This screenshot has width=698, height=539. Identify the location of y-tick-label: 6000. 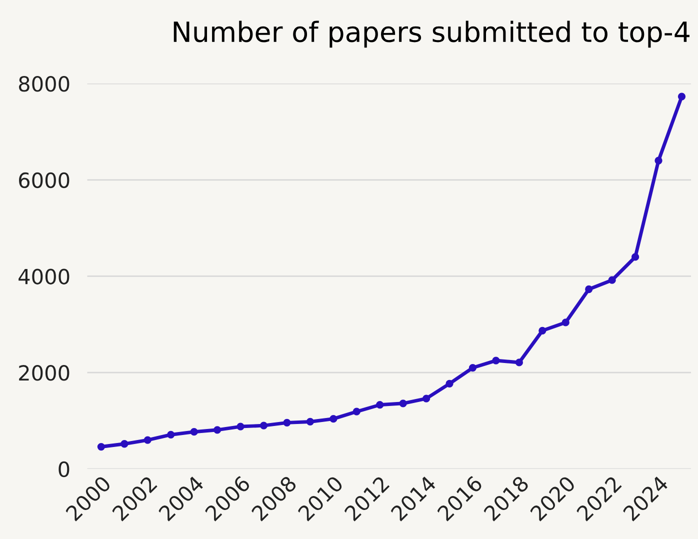
(44, 180).